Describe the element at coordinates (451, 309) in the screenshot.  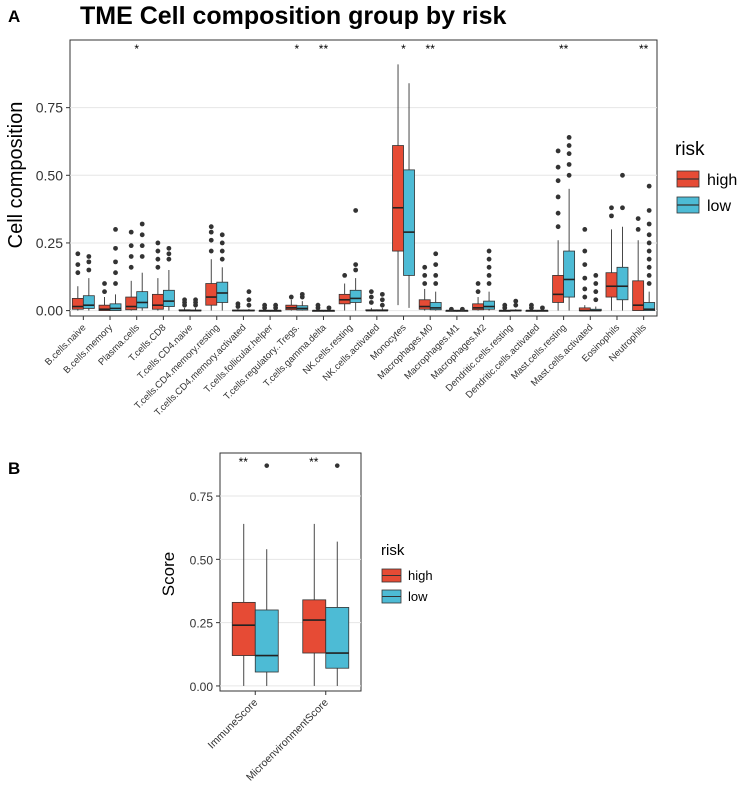
I see `macrophages-m1-high-outlier` at that location.